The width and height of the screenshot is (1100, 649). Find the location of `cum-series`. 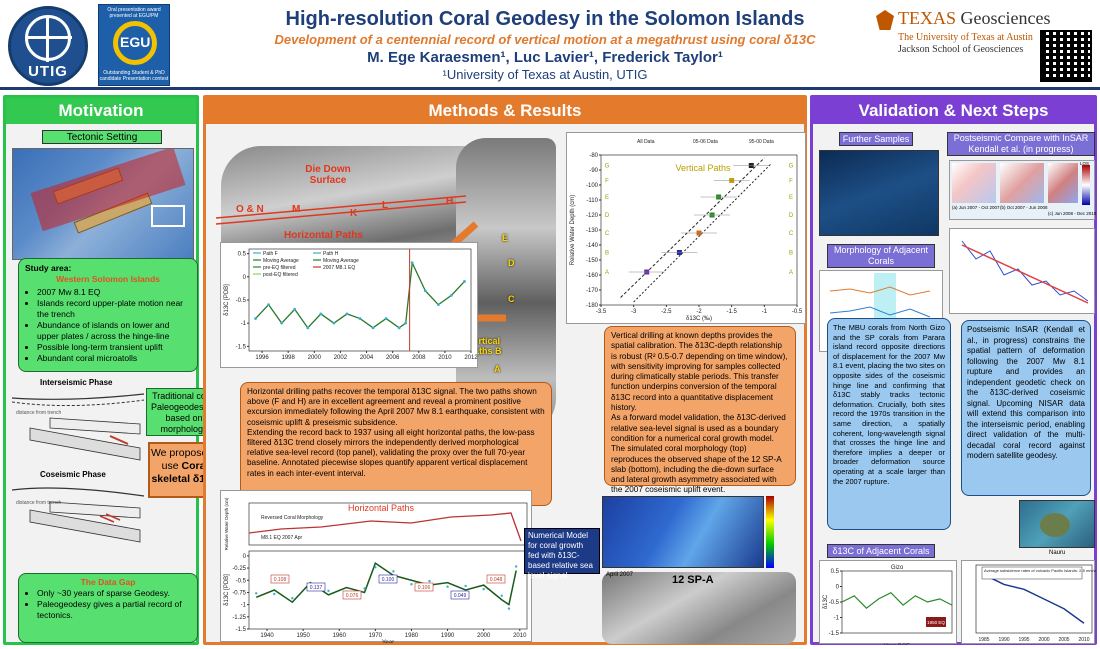

cum-series is located at coordinates (1025, 271).